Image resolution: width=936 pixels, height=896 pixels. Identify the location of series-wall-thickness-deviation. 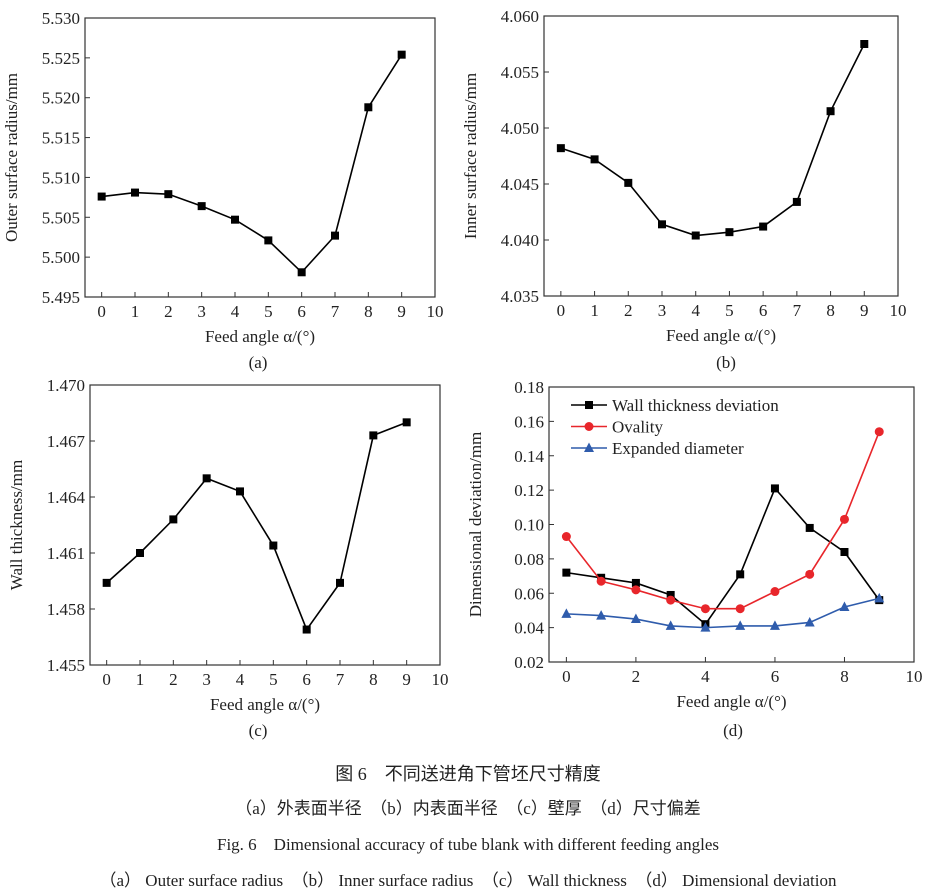
(723, 556).